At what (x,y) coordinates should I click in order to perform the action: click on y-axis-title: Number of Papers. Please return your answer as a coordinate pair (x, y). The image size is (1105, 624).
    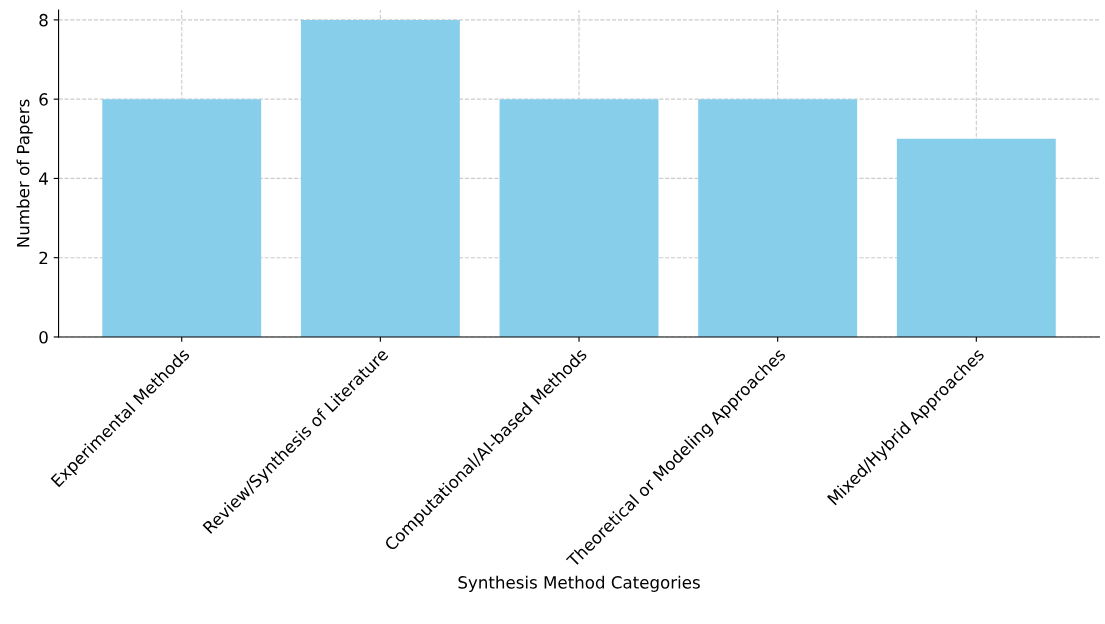
    Looking at the image, I should click on (24, 173).